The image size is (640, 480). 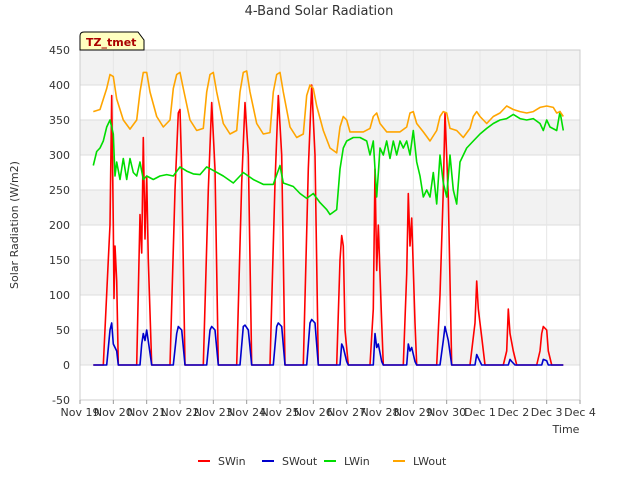 I want to click on x-tick-label: Nov 27, so click(x=346, y=412).